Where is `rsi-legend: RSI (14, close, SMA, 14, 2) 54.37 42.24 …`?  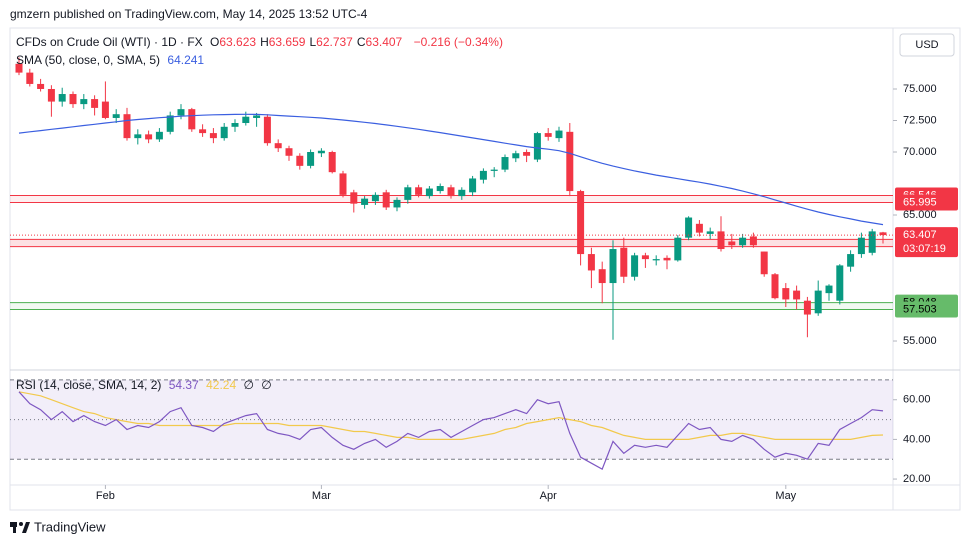
rsi-legend: RSI (14, close, SMA, 14, 2) 54.37 42.24 … is located at coordinates (146, 385).